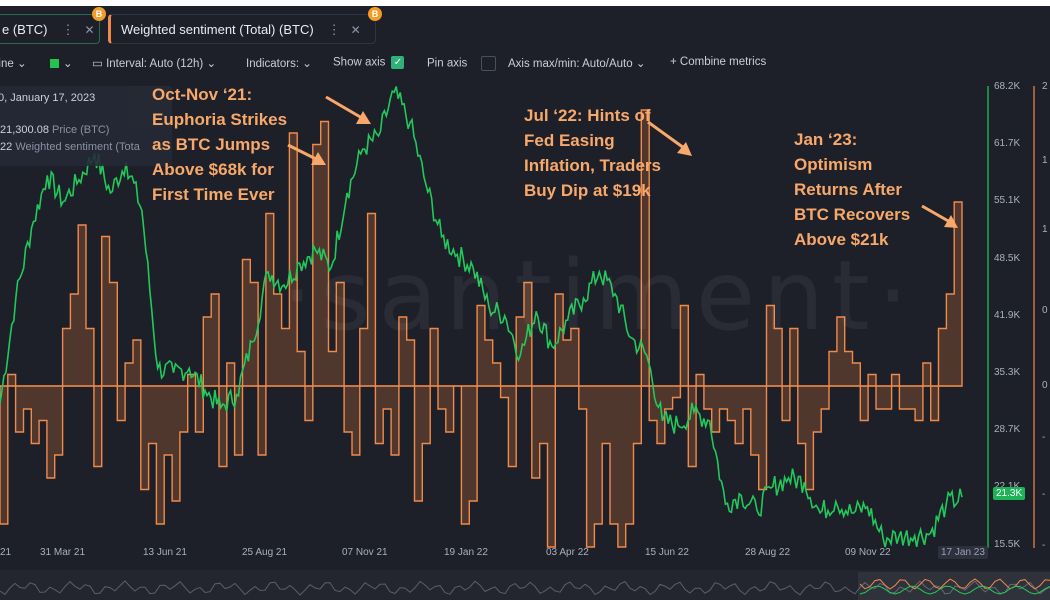 The height and width of the screenshot is (600, 1050). What do you see at coordinates (489, 63) in the screenshot?
I see `pin-axis-checkbox` at bounding box center [489, 63].